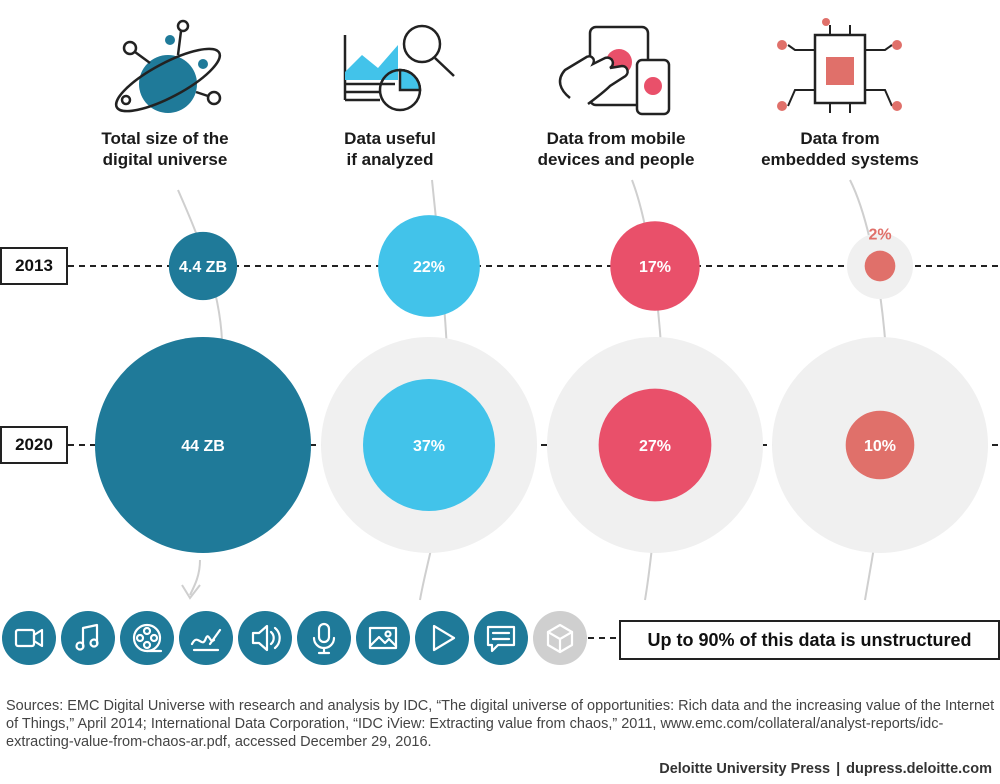 This screenshot has width=1000, height=784. I want to click on bubble-mobile-2020, so click(655, 445).